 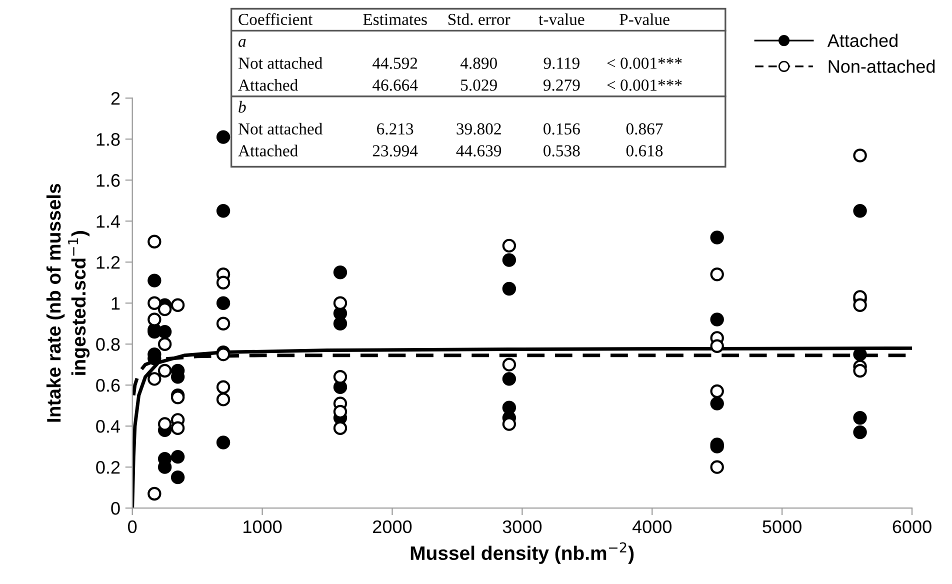 What do you see at coordinates (395, 151) in the screenshot?
I see `annotation: 23.994` at bounding box center [395, 151].